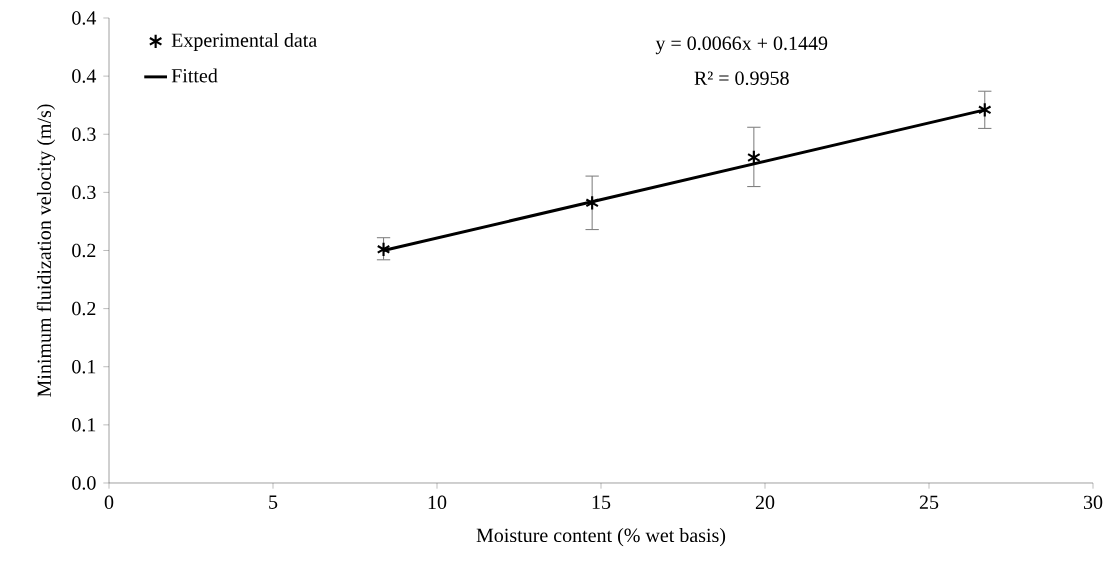  Describe the element at coordinates (601, 537) in the screenshot. I see `x-axis-title: Moisture content (% wet basis)` at that location.